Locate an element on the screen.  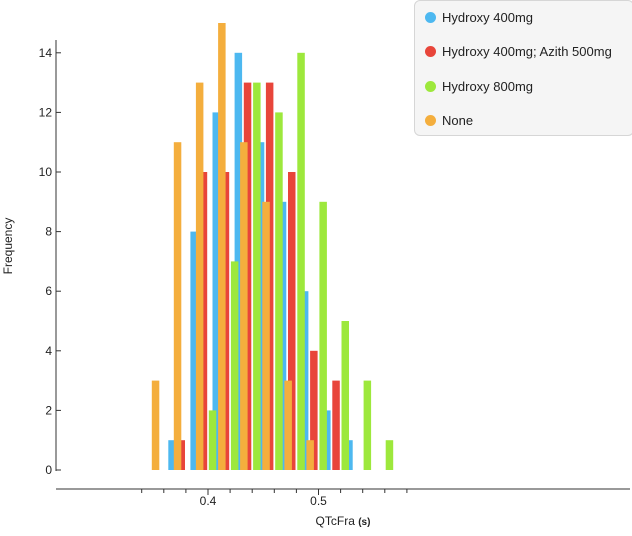
x-tick-label: 0.5 is located at coordinates (318, 501).